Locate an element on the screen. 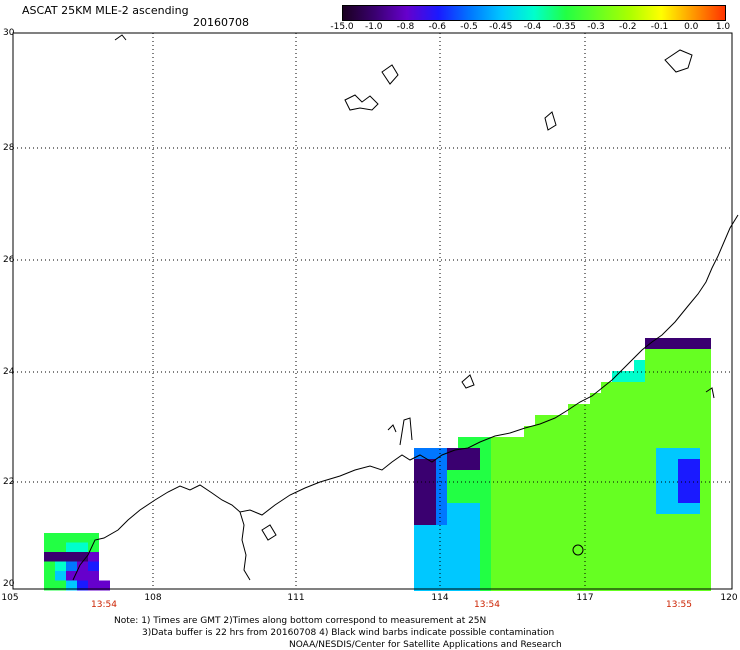 The height and width of the screenshot is (650, 740). product-title: ASCAT 25KM MLE-2 ascending is located at coordinates (105, 10).